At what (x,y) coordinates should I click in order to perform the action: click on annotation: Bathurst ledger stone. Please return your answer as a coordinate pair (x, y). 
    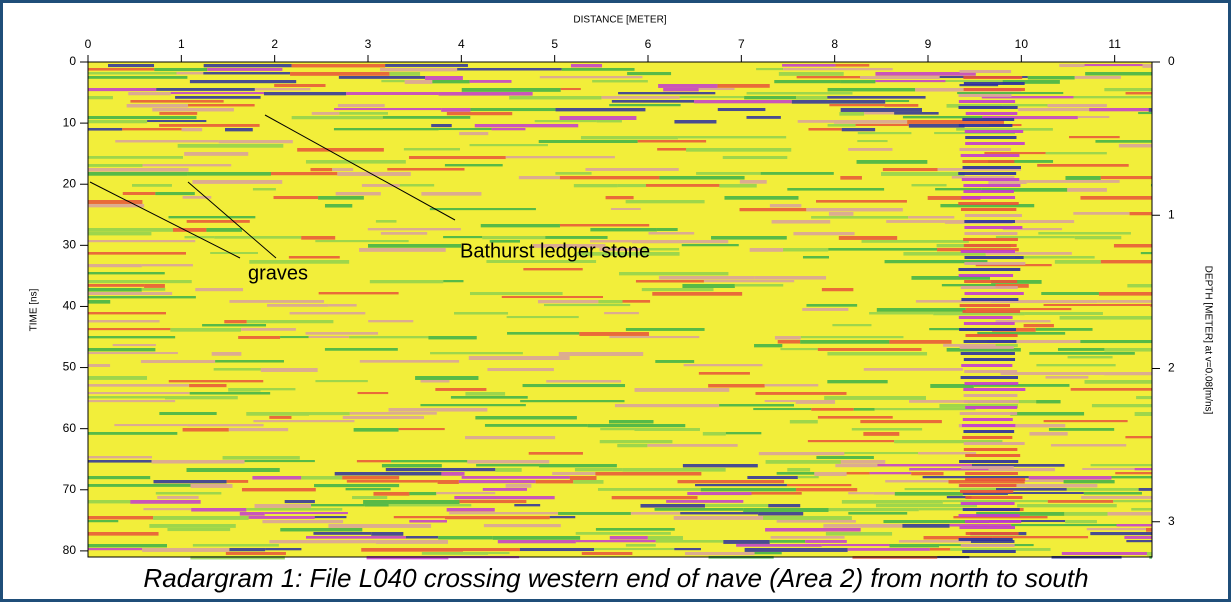
    Looking at the image, I should click on (555, 251).